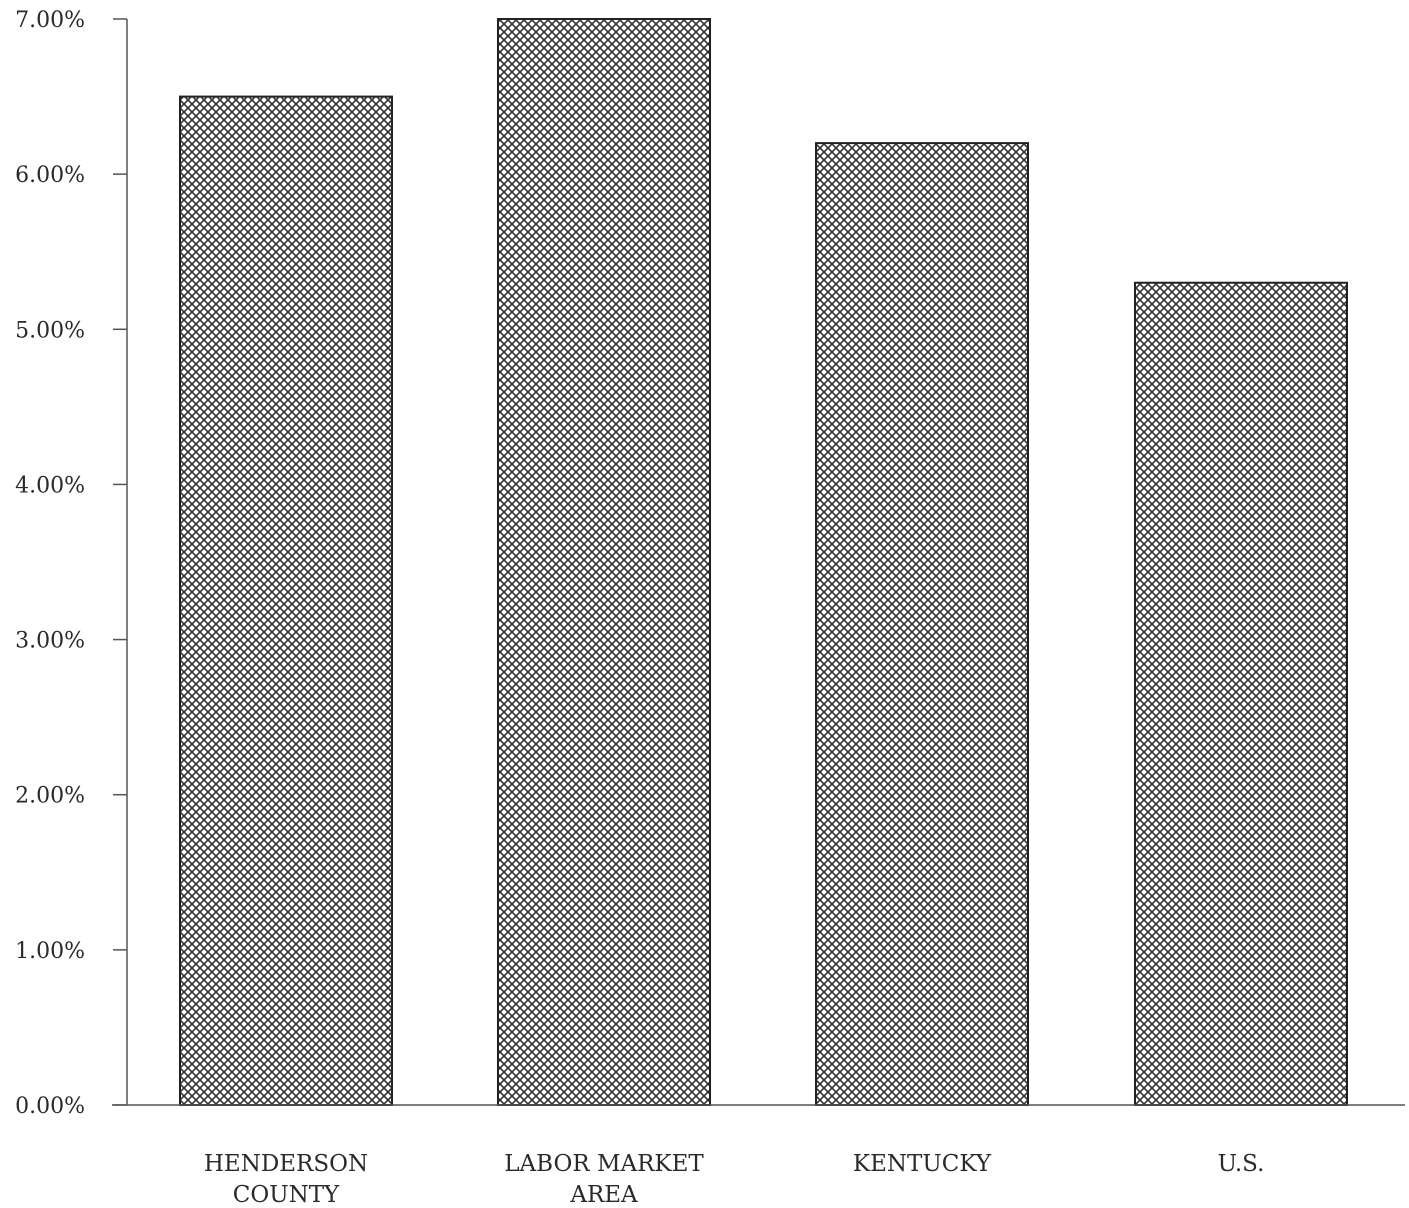  I want to click on y-tick-label: 4.00%, so click(50, 485).